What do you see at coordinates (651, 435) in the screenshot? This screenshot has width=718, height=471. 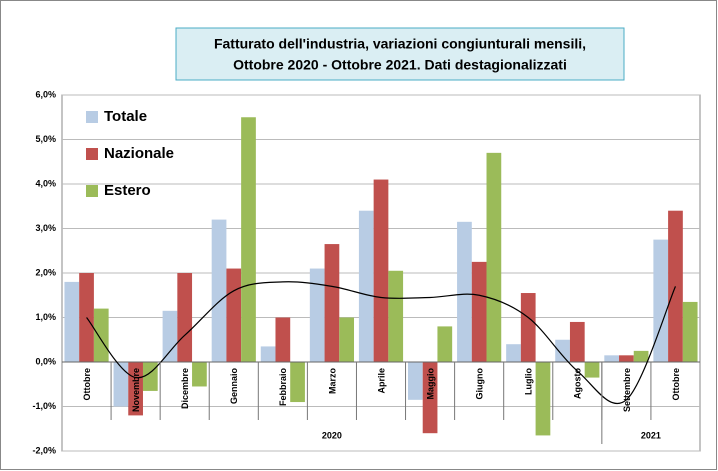 I see `group-label: 2021` at bounding box center [651, 435].